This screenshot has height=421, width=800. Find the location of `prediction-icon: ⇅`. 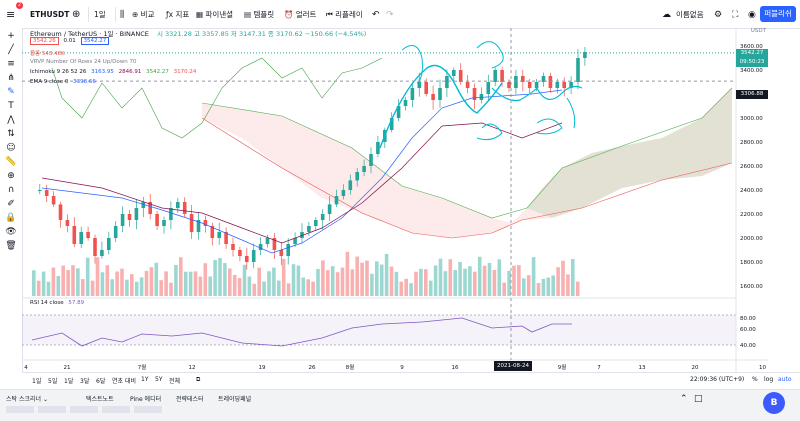

prediction-icon: ⇅ is located at coordinates (11, 134).